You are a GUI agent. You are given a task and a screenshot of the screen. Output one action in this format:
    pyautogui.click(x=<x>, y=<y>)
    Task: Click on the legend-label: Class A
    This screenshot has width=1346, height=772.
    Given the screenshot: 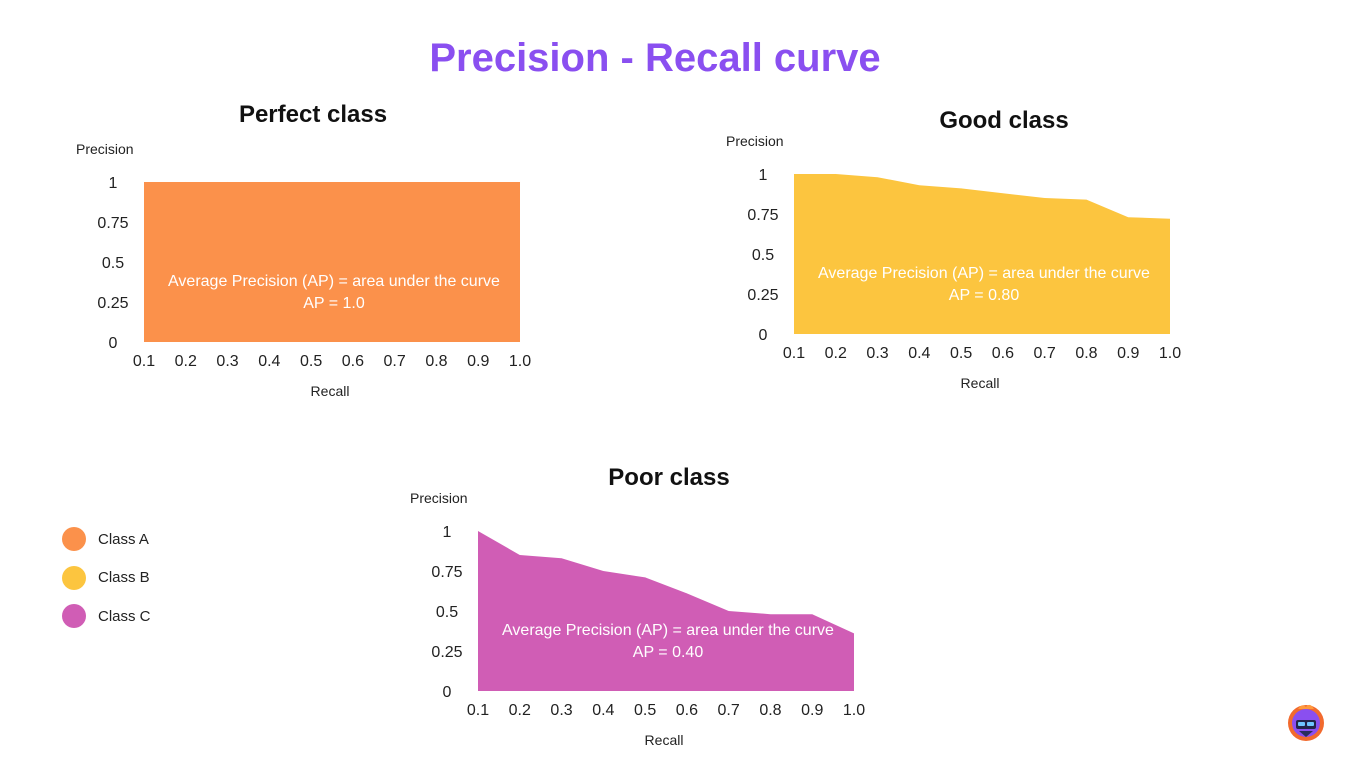 What is the action you would take?
    pyautogui.click(x=123, y=539)
    